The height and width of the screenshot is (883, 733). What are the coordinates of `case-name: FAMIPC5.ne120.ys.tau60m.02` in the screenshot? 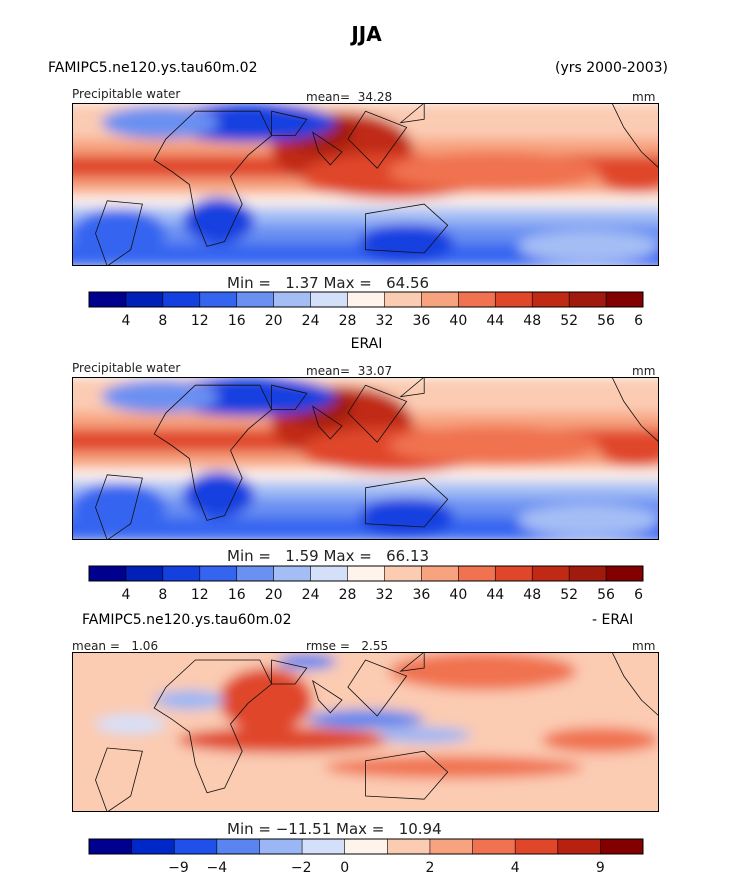 It's located at (153, 68).